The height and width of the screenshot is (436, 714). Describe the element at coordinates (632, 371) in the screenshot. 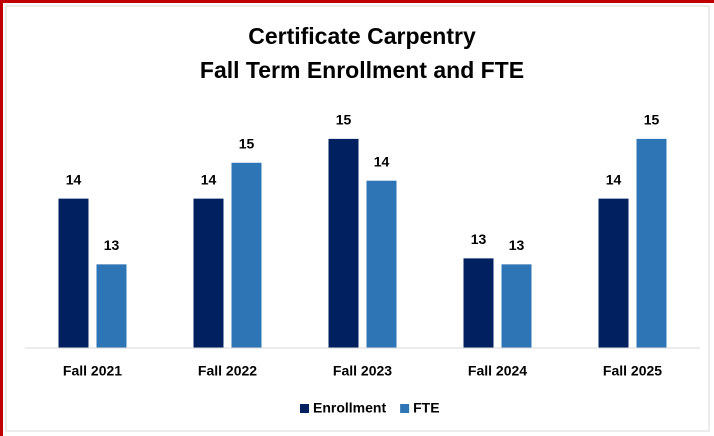

I see `x-tick-label: Fall 2025` at that location.